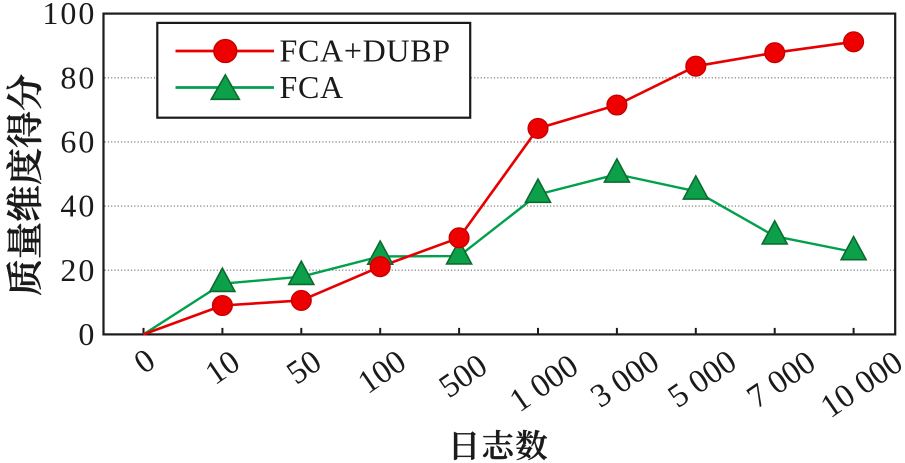 The image size is (905, 463). What do you see at coordinates (365, 51) in the screenshot?
I see `svg-text: FCA+DUBP` at bounding box center [365, 51].